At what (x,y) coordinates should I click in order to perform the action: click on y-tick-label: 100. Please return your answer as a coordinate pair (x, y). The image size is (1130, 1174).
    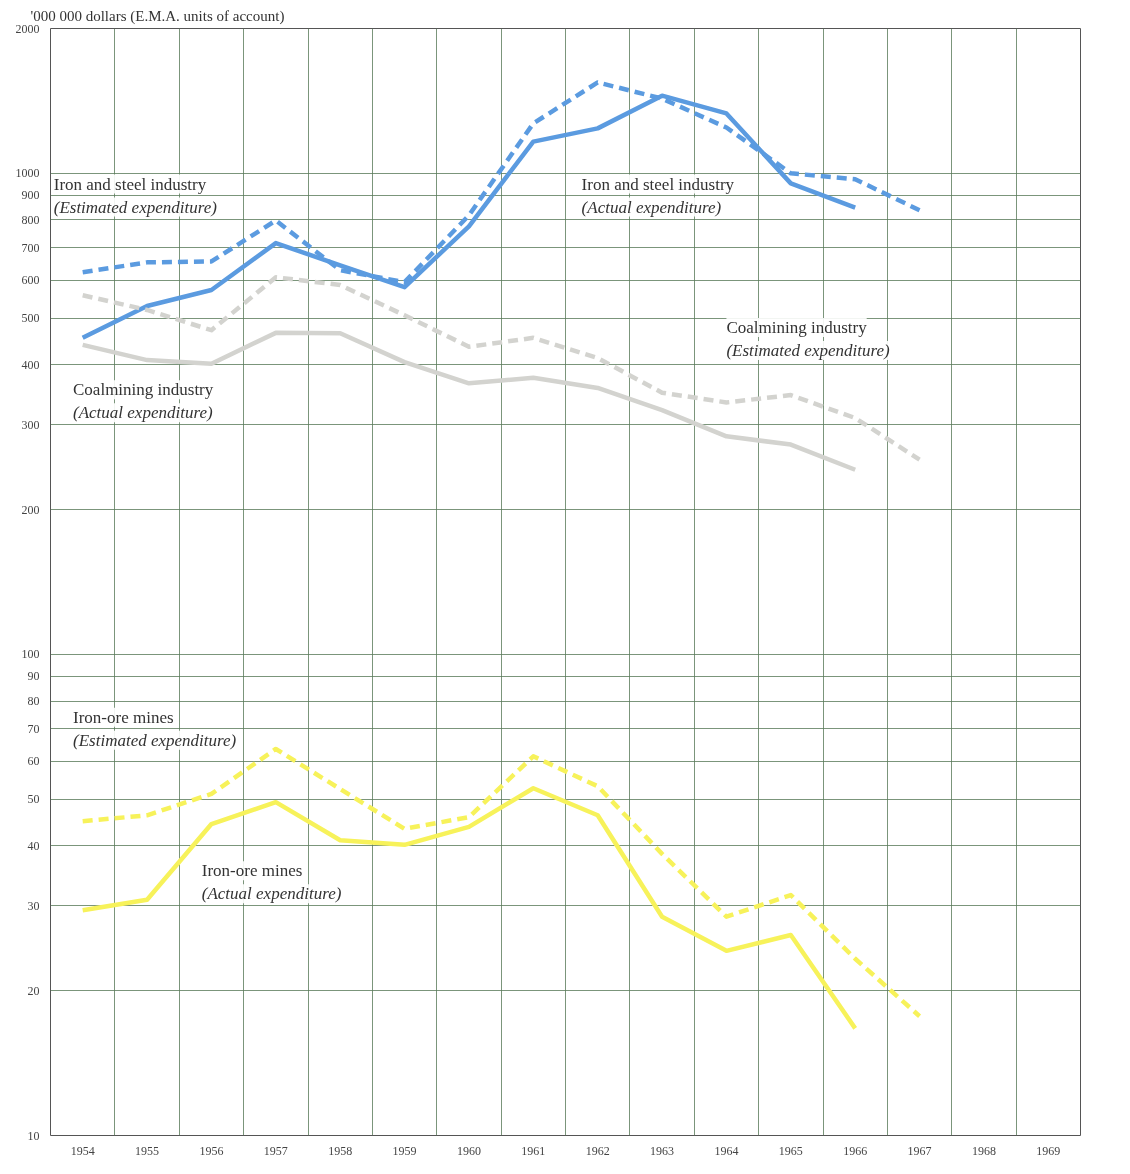
    Looking at the image, I should click on (30, 654).